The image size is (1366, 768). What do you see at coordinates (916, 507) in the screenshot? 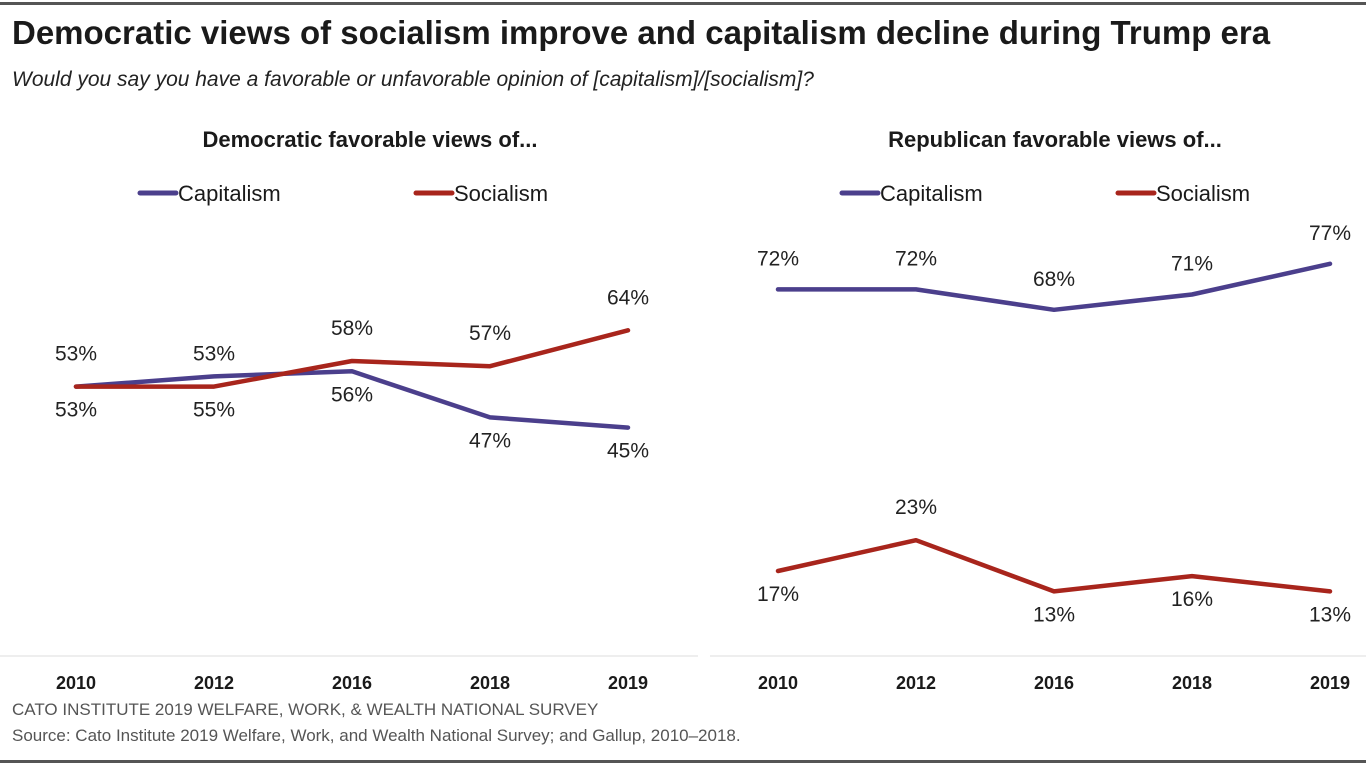
I see `rep-label-socialism-2012: 23%` at bounding box center [916, 507].